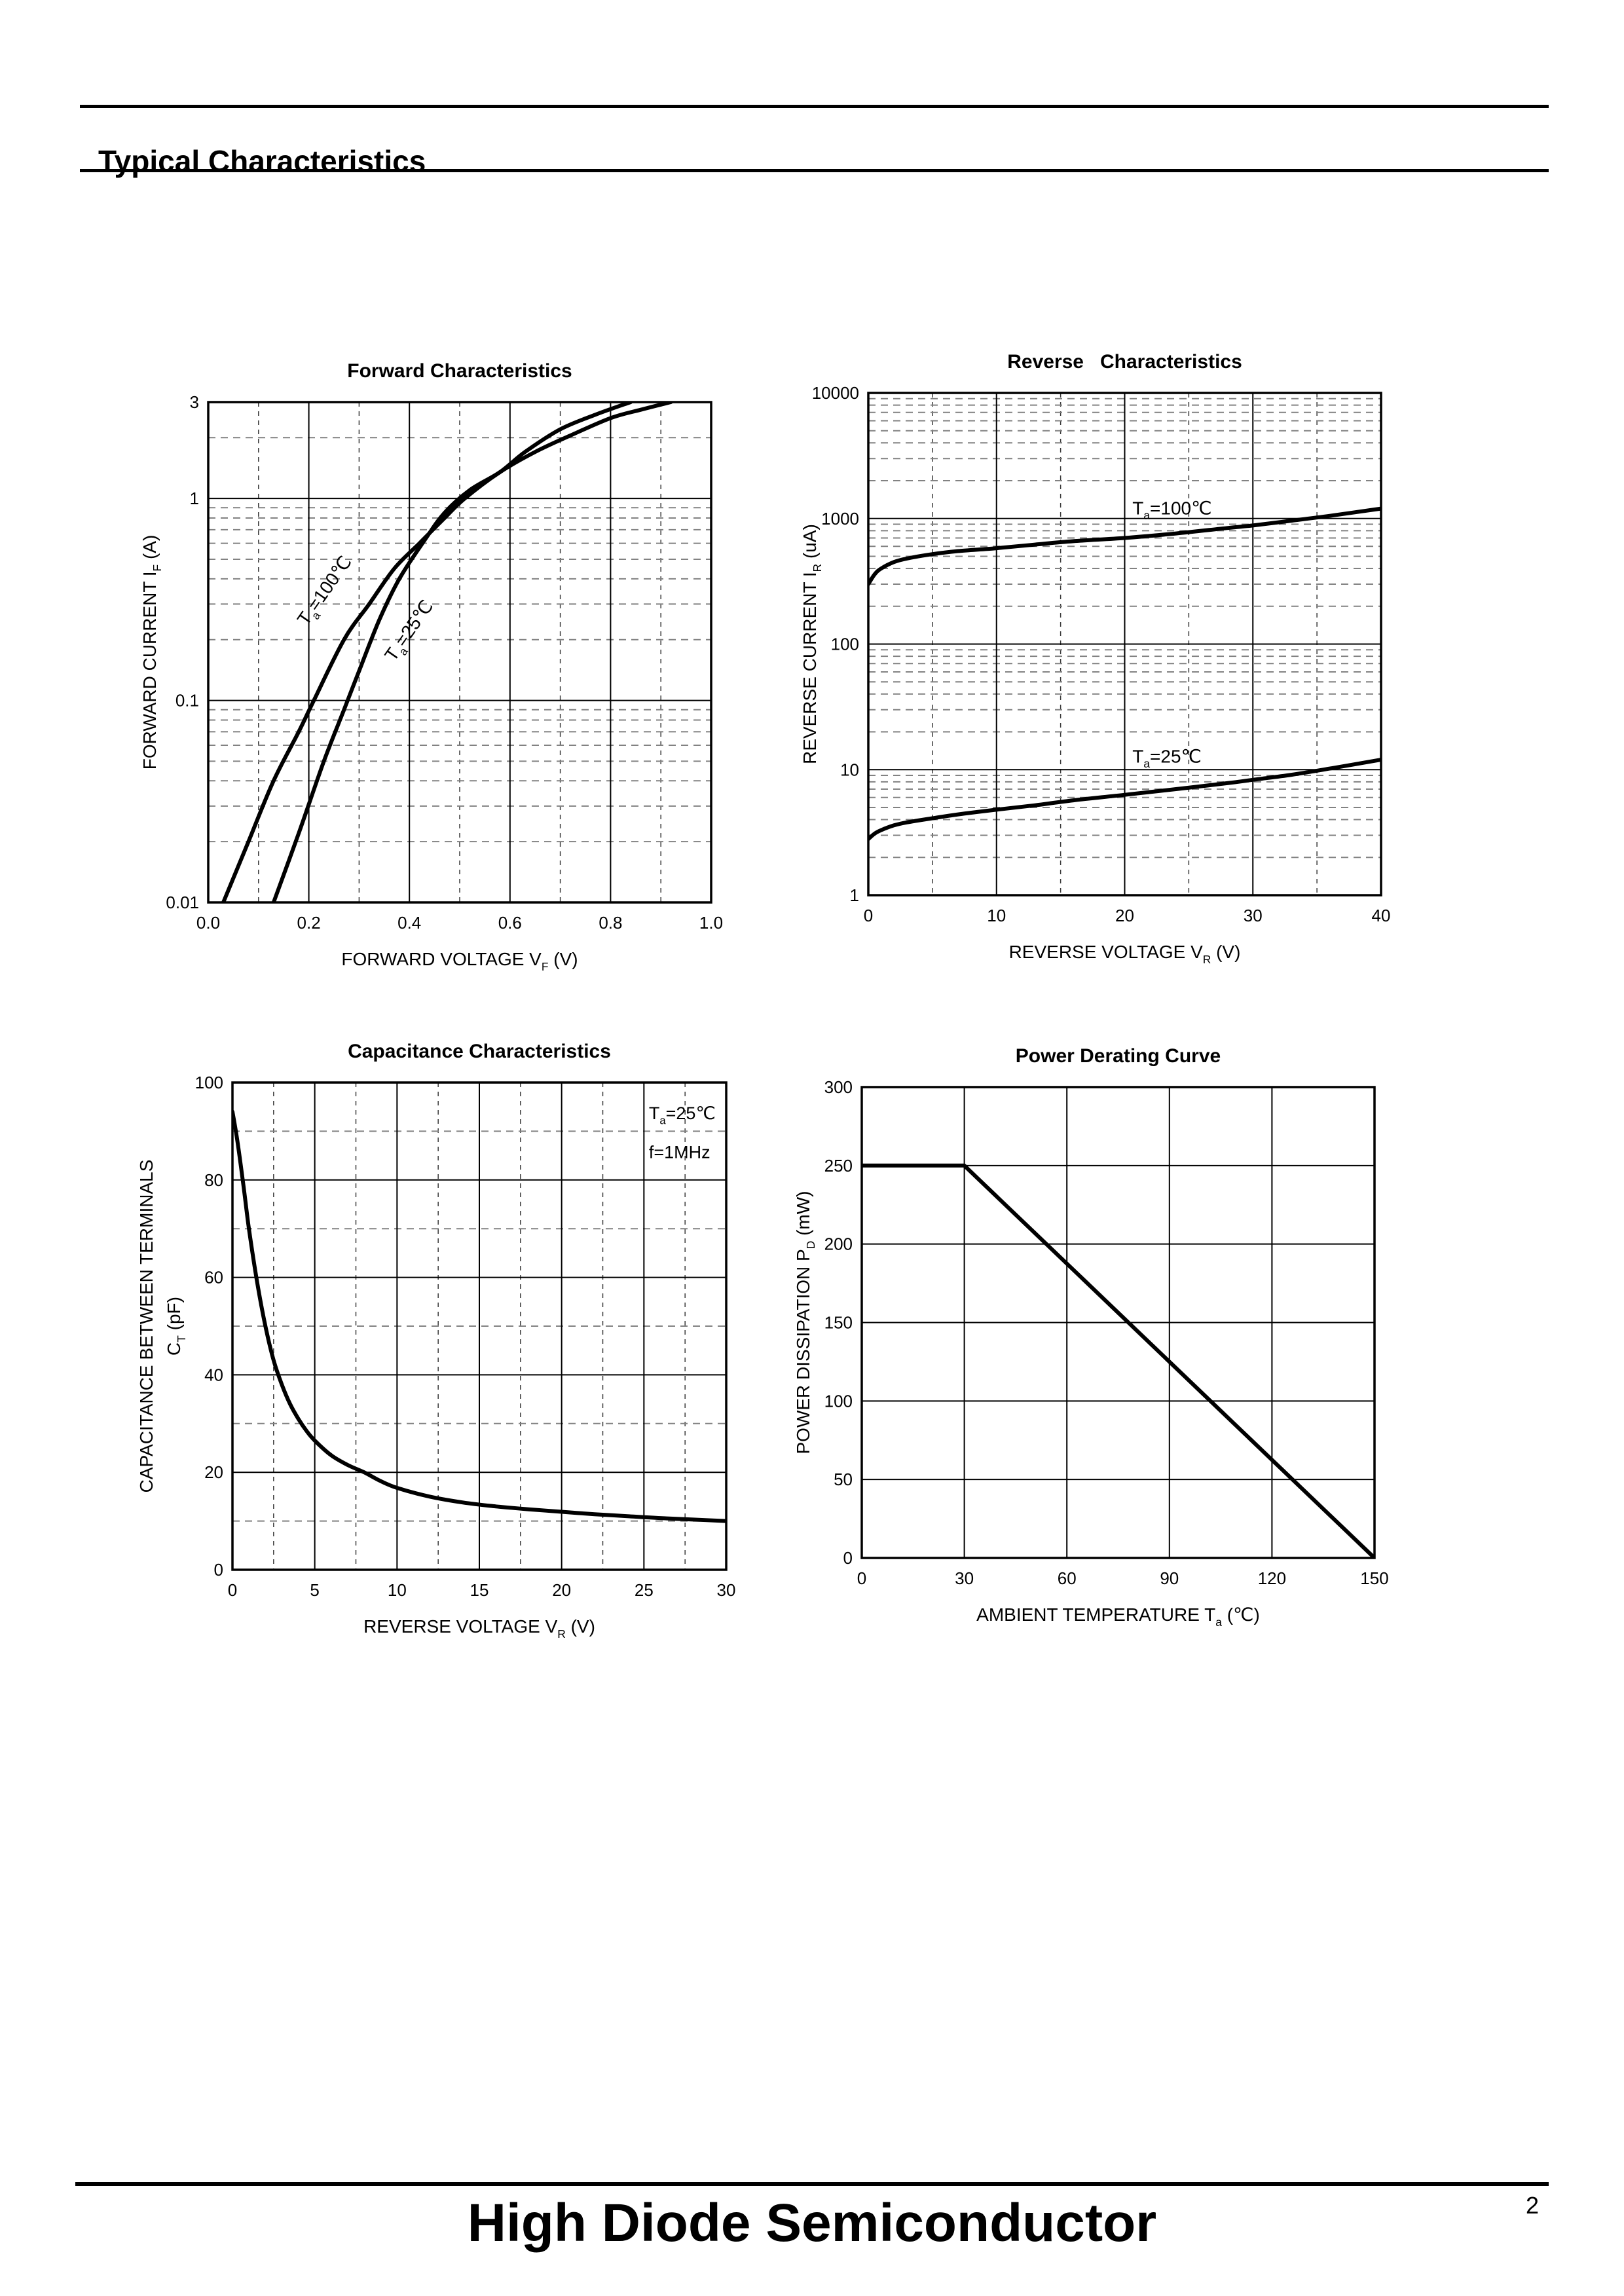 The width and height of the screenshot is (1624, 2296). What do you see at coordinates (838, 1166) in the screenshot?
I see `svg-text: 250` at bounding box center [838, 1166].